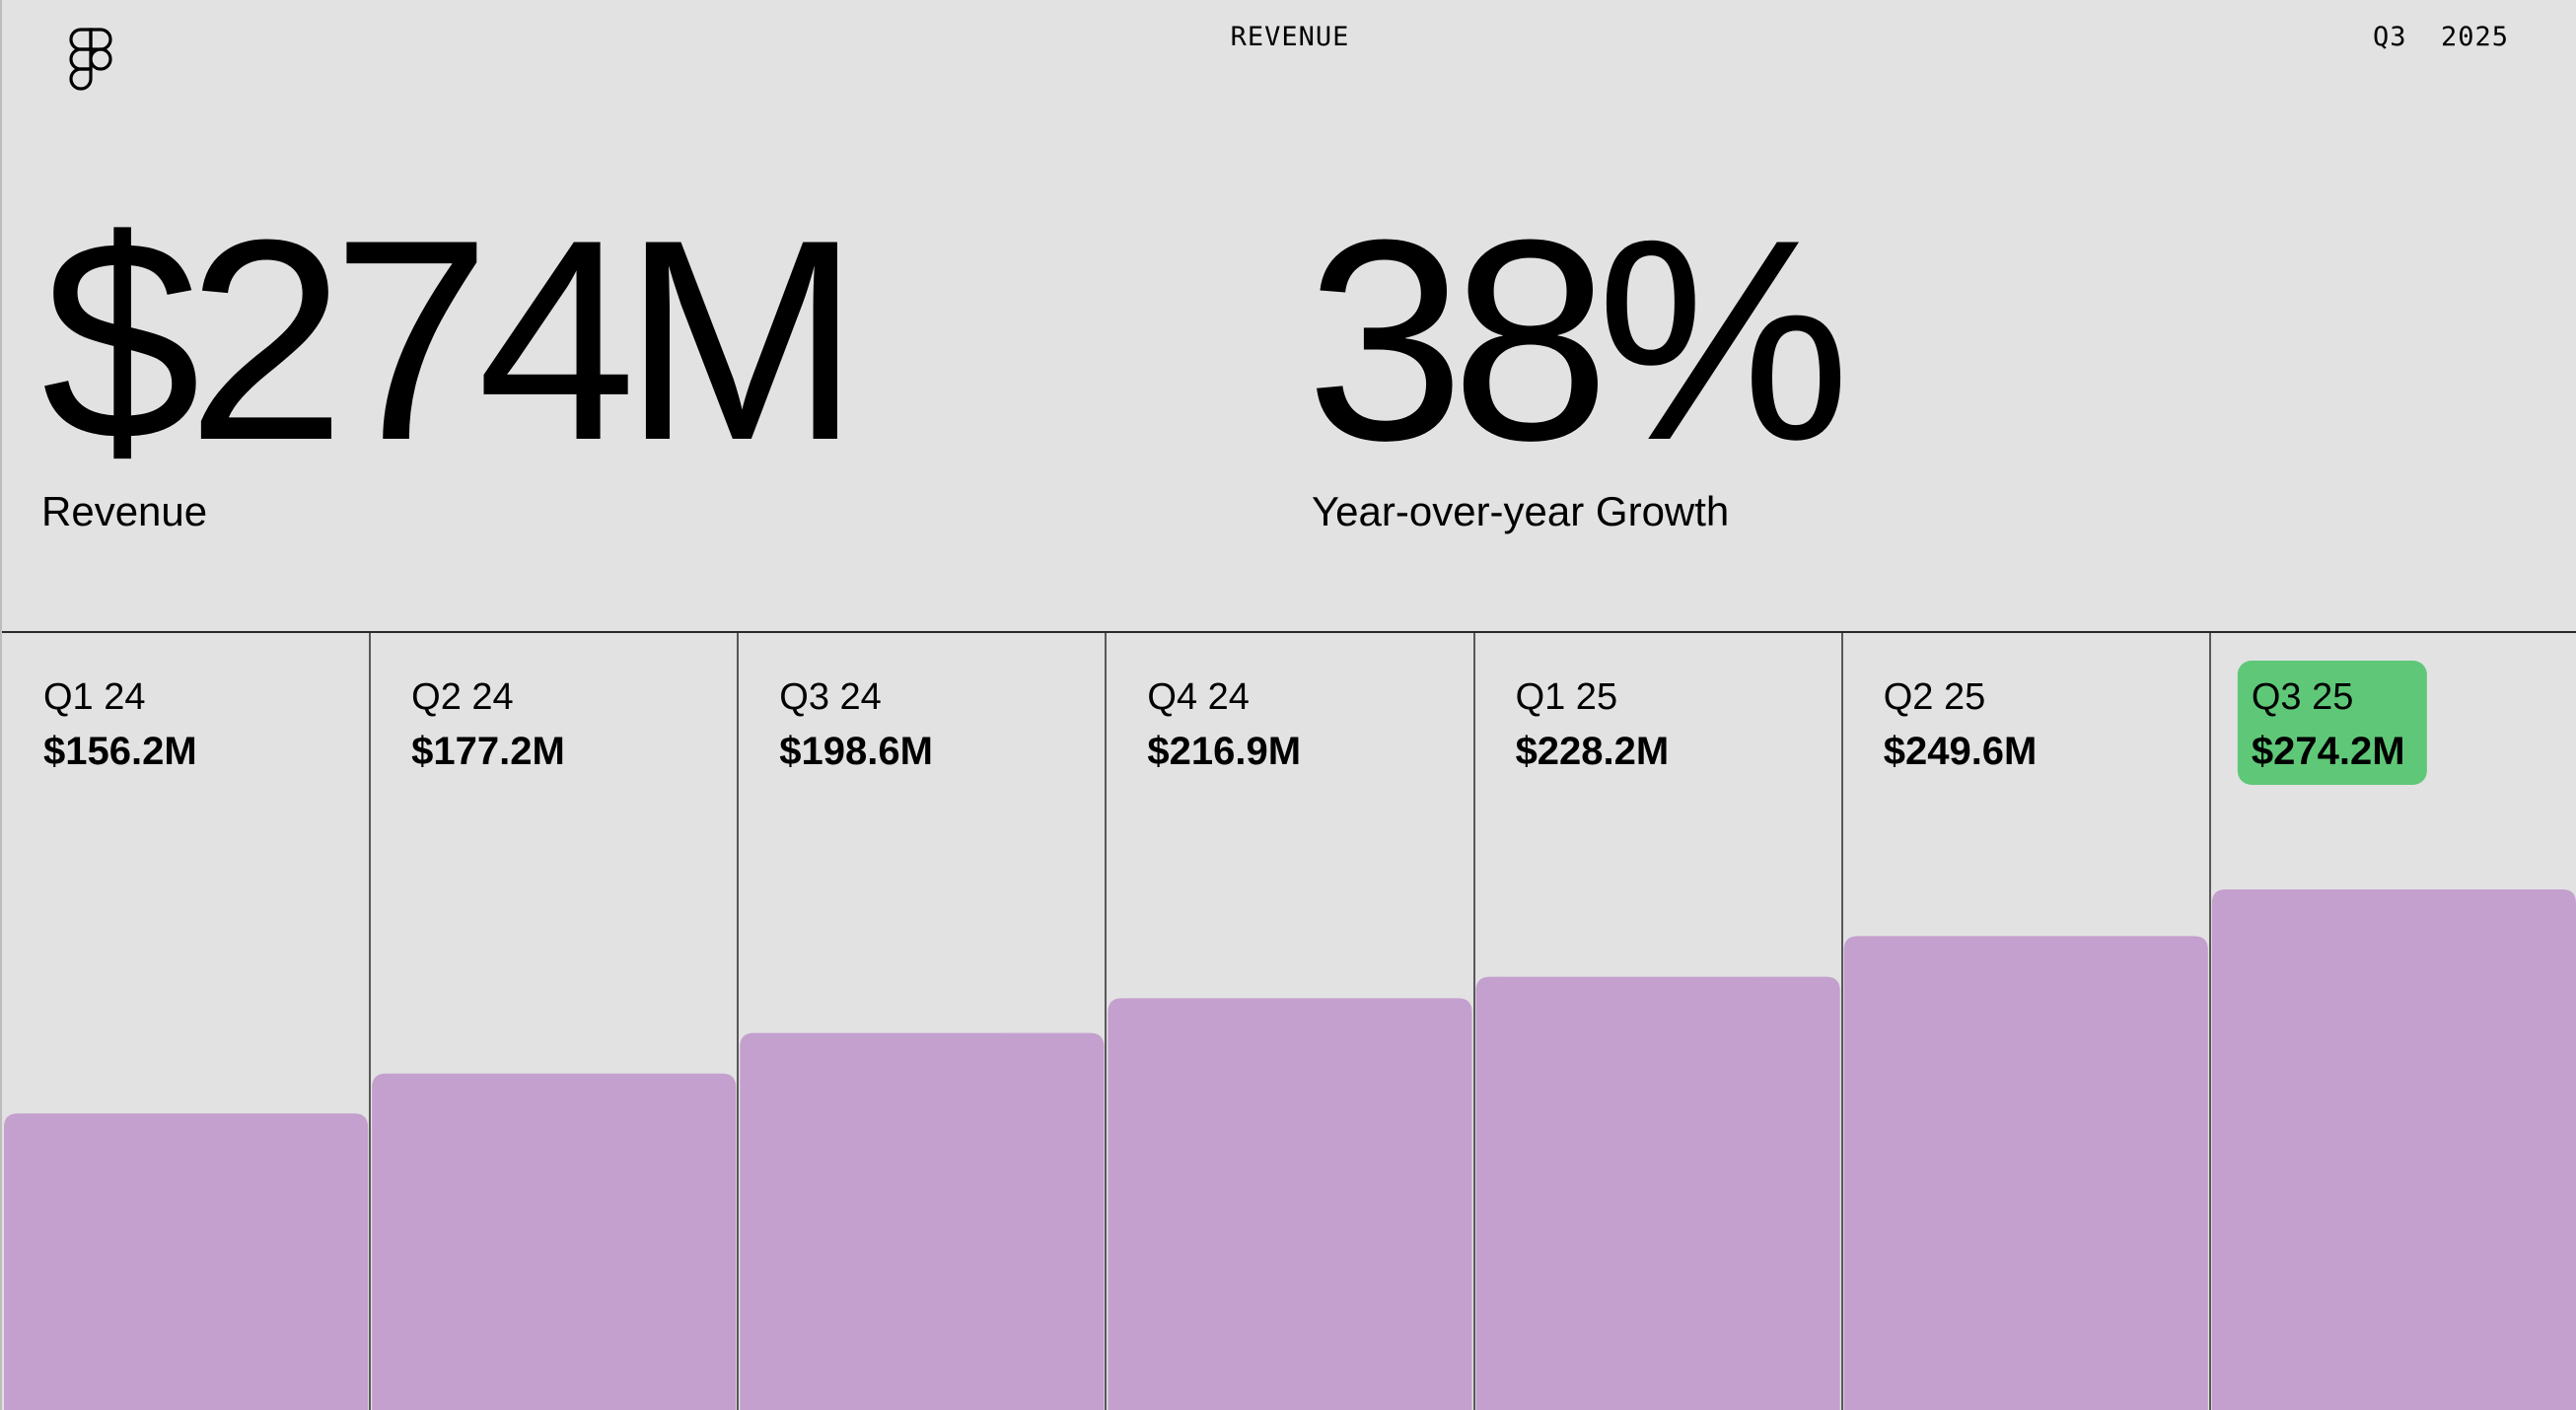 The height and width of the screenshot is (1410, 2576). What do you see at coordinates (90, 60) in the screenshot?
I see `figma-logo-icon` at bounding box center [90, 60].